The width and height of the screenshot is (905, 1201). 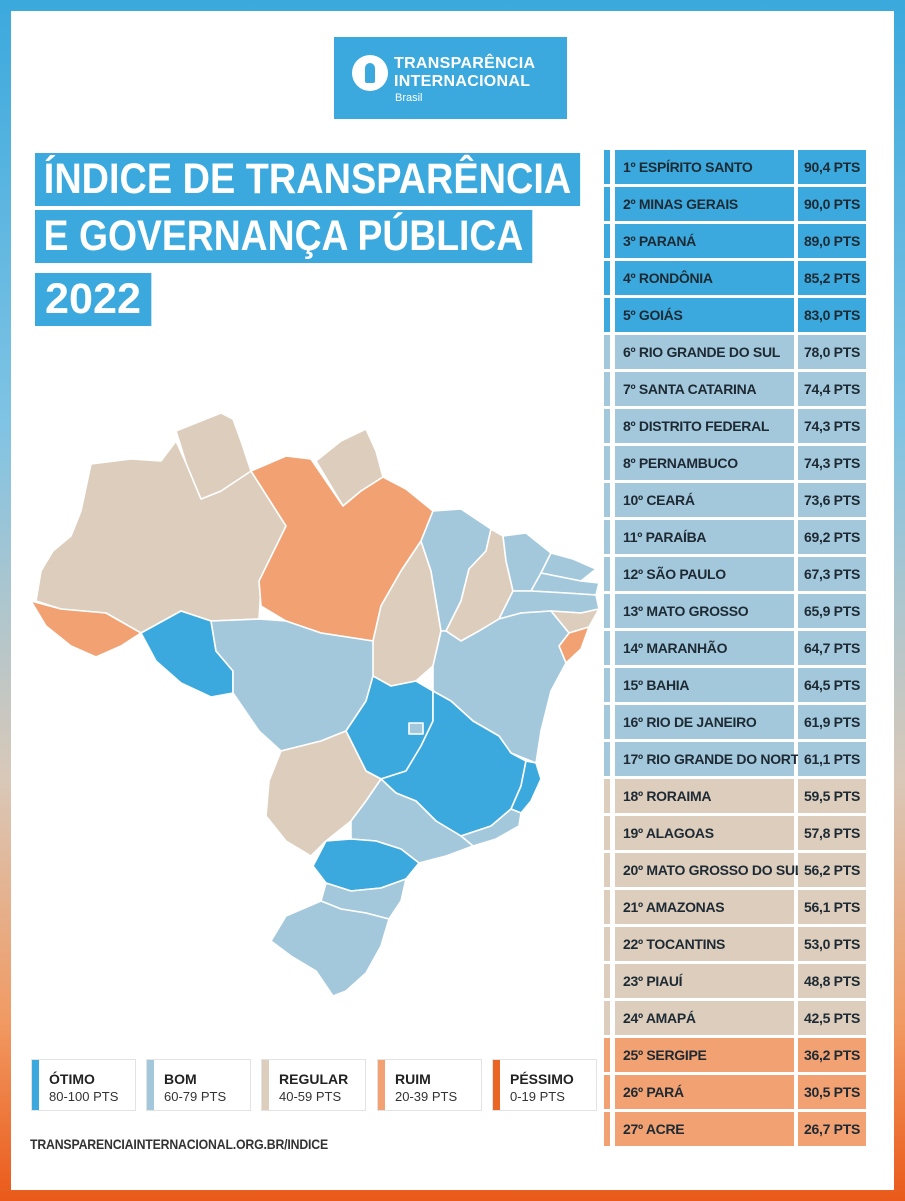 I want to click on legend-item-pessimo: PÉSSIMO 0-19 PTS, so click(x=544, y=1085).